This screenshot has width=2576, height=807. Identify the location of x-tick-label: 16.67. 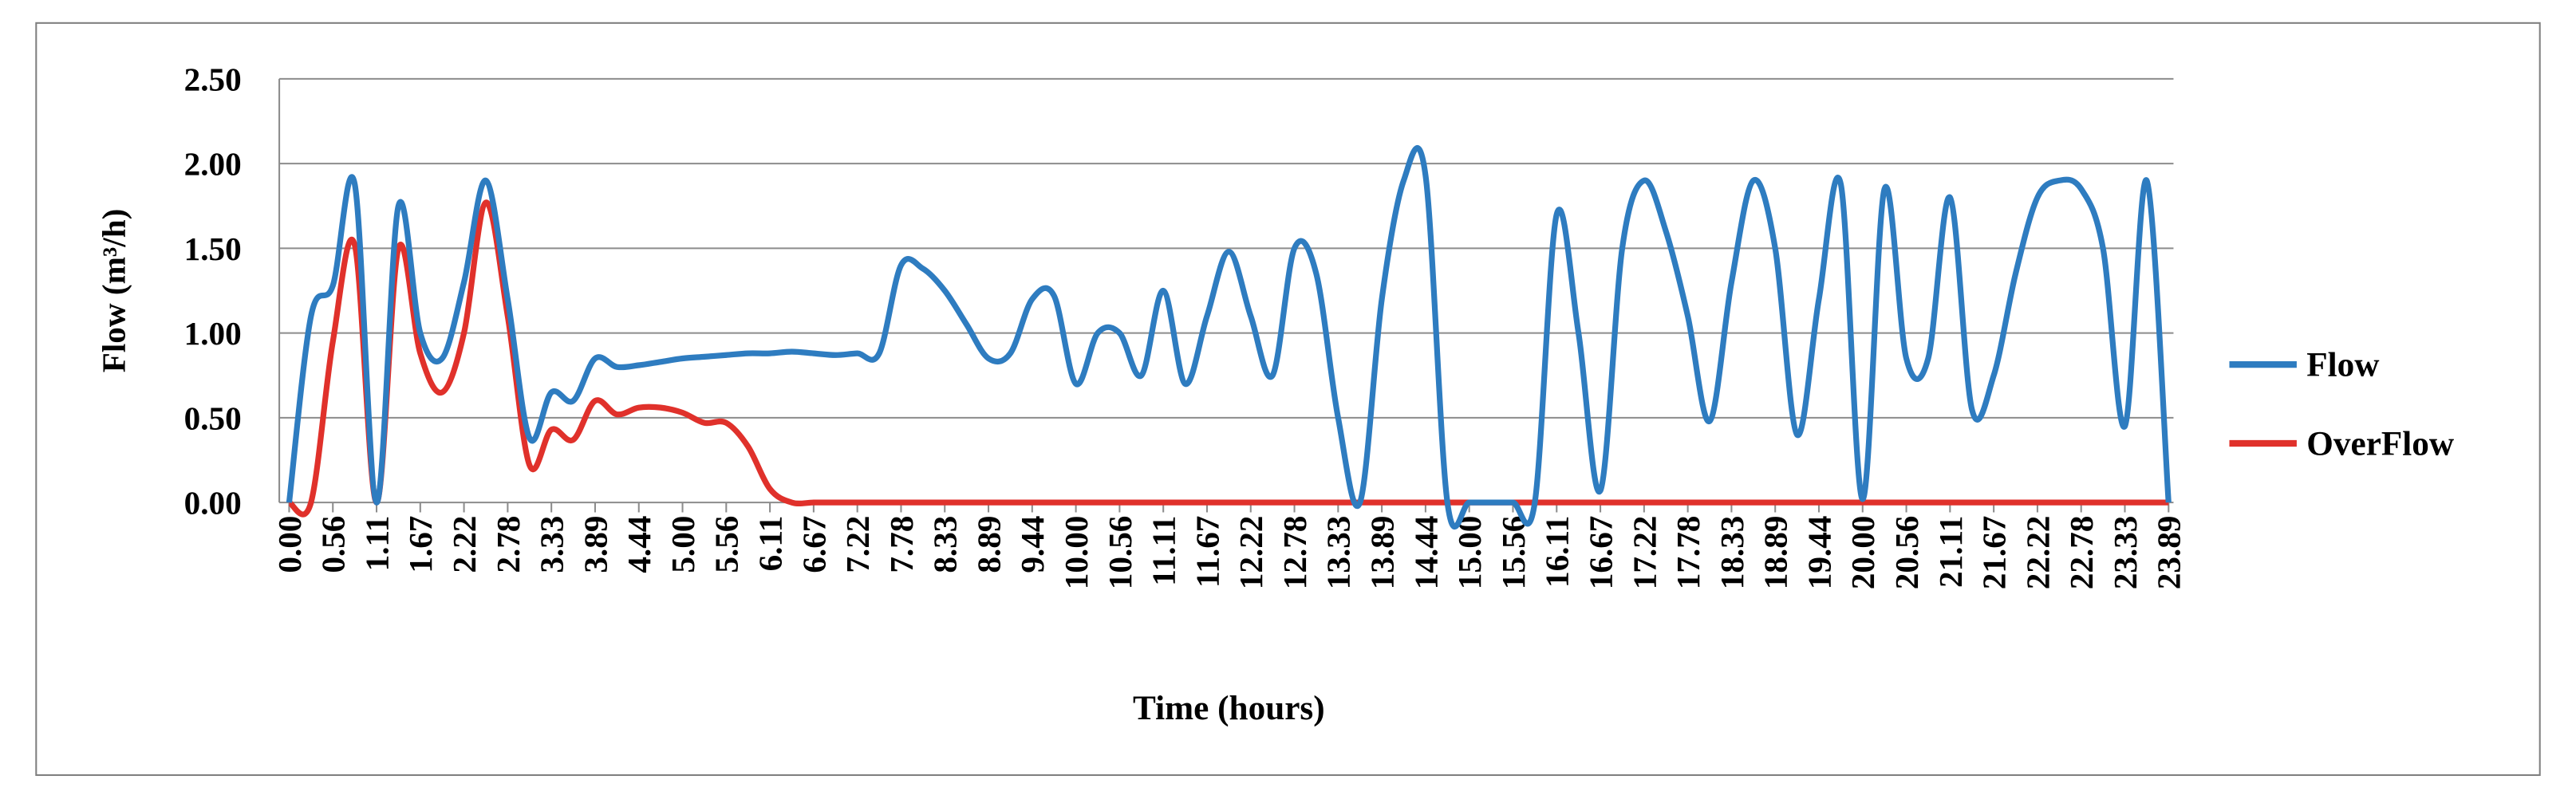
(1600, 553).